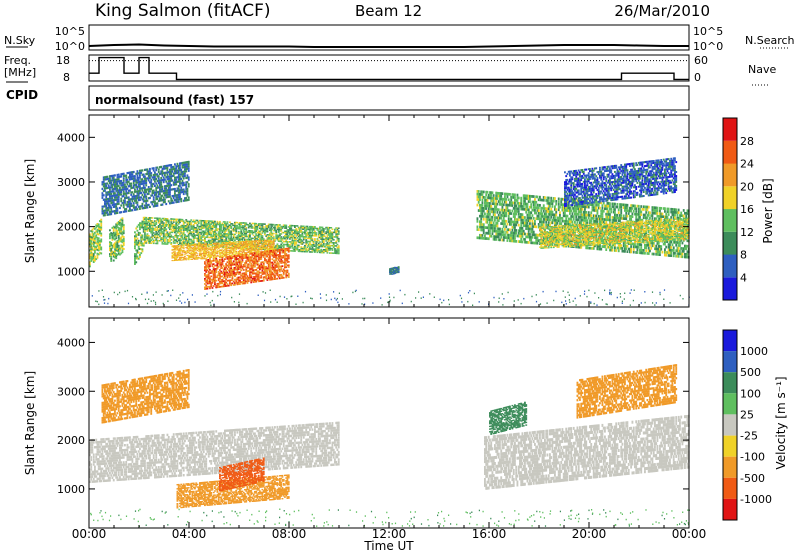  Describe the element at coordinates (389, 46) in the screenshot. I see `nsky-trace` at that location.